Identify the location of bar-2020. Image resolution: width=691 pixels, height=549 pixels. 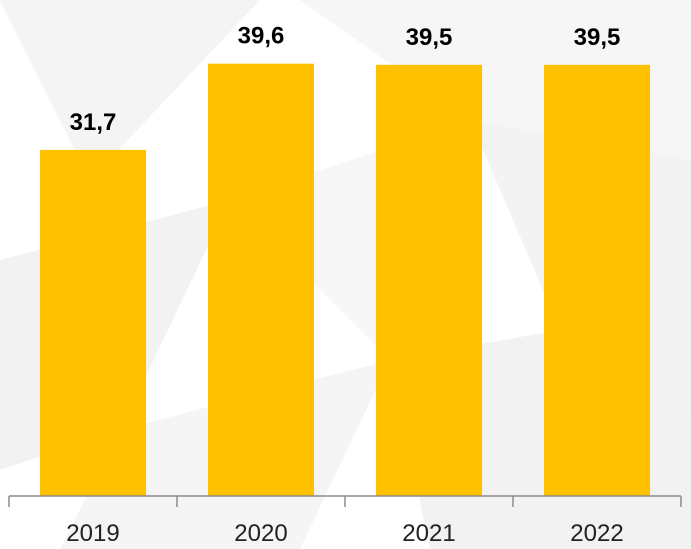
(261, 279).